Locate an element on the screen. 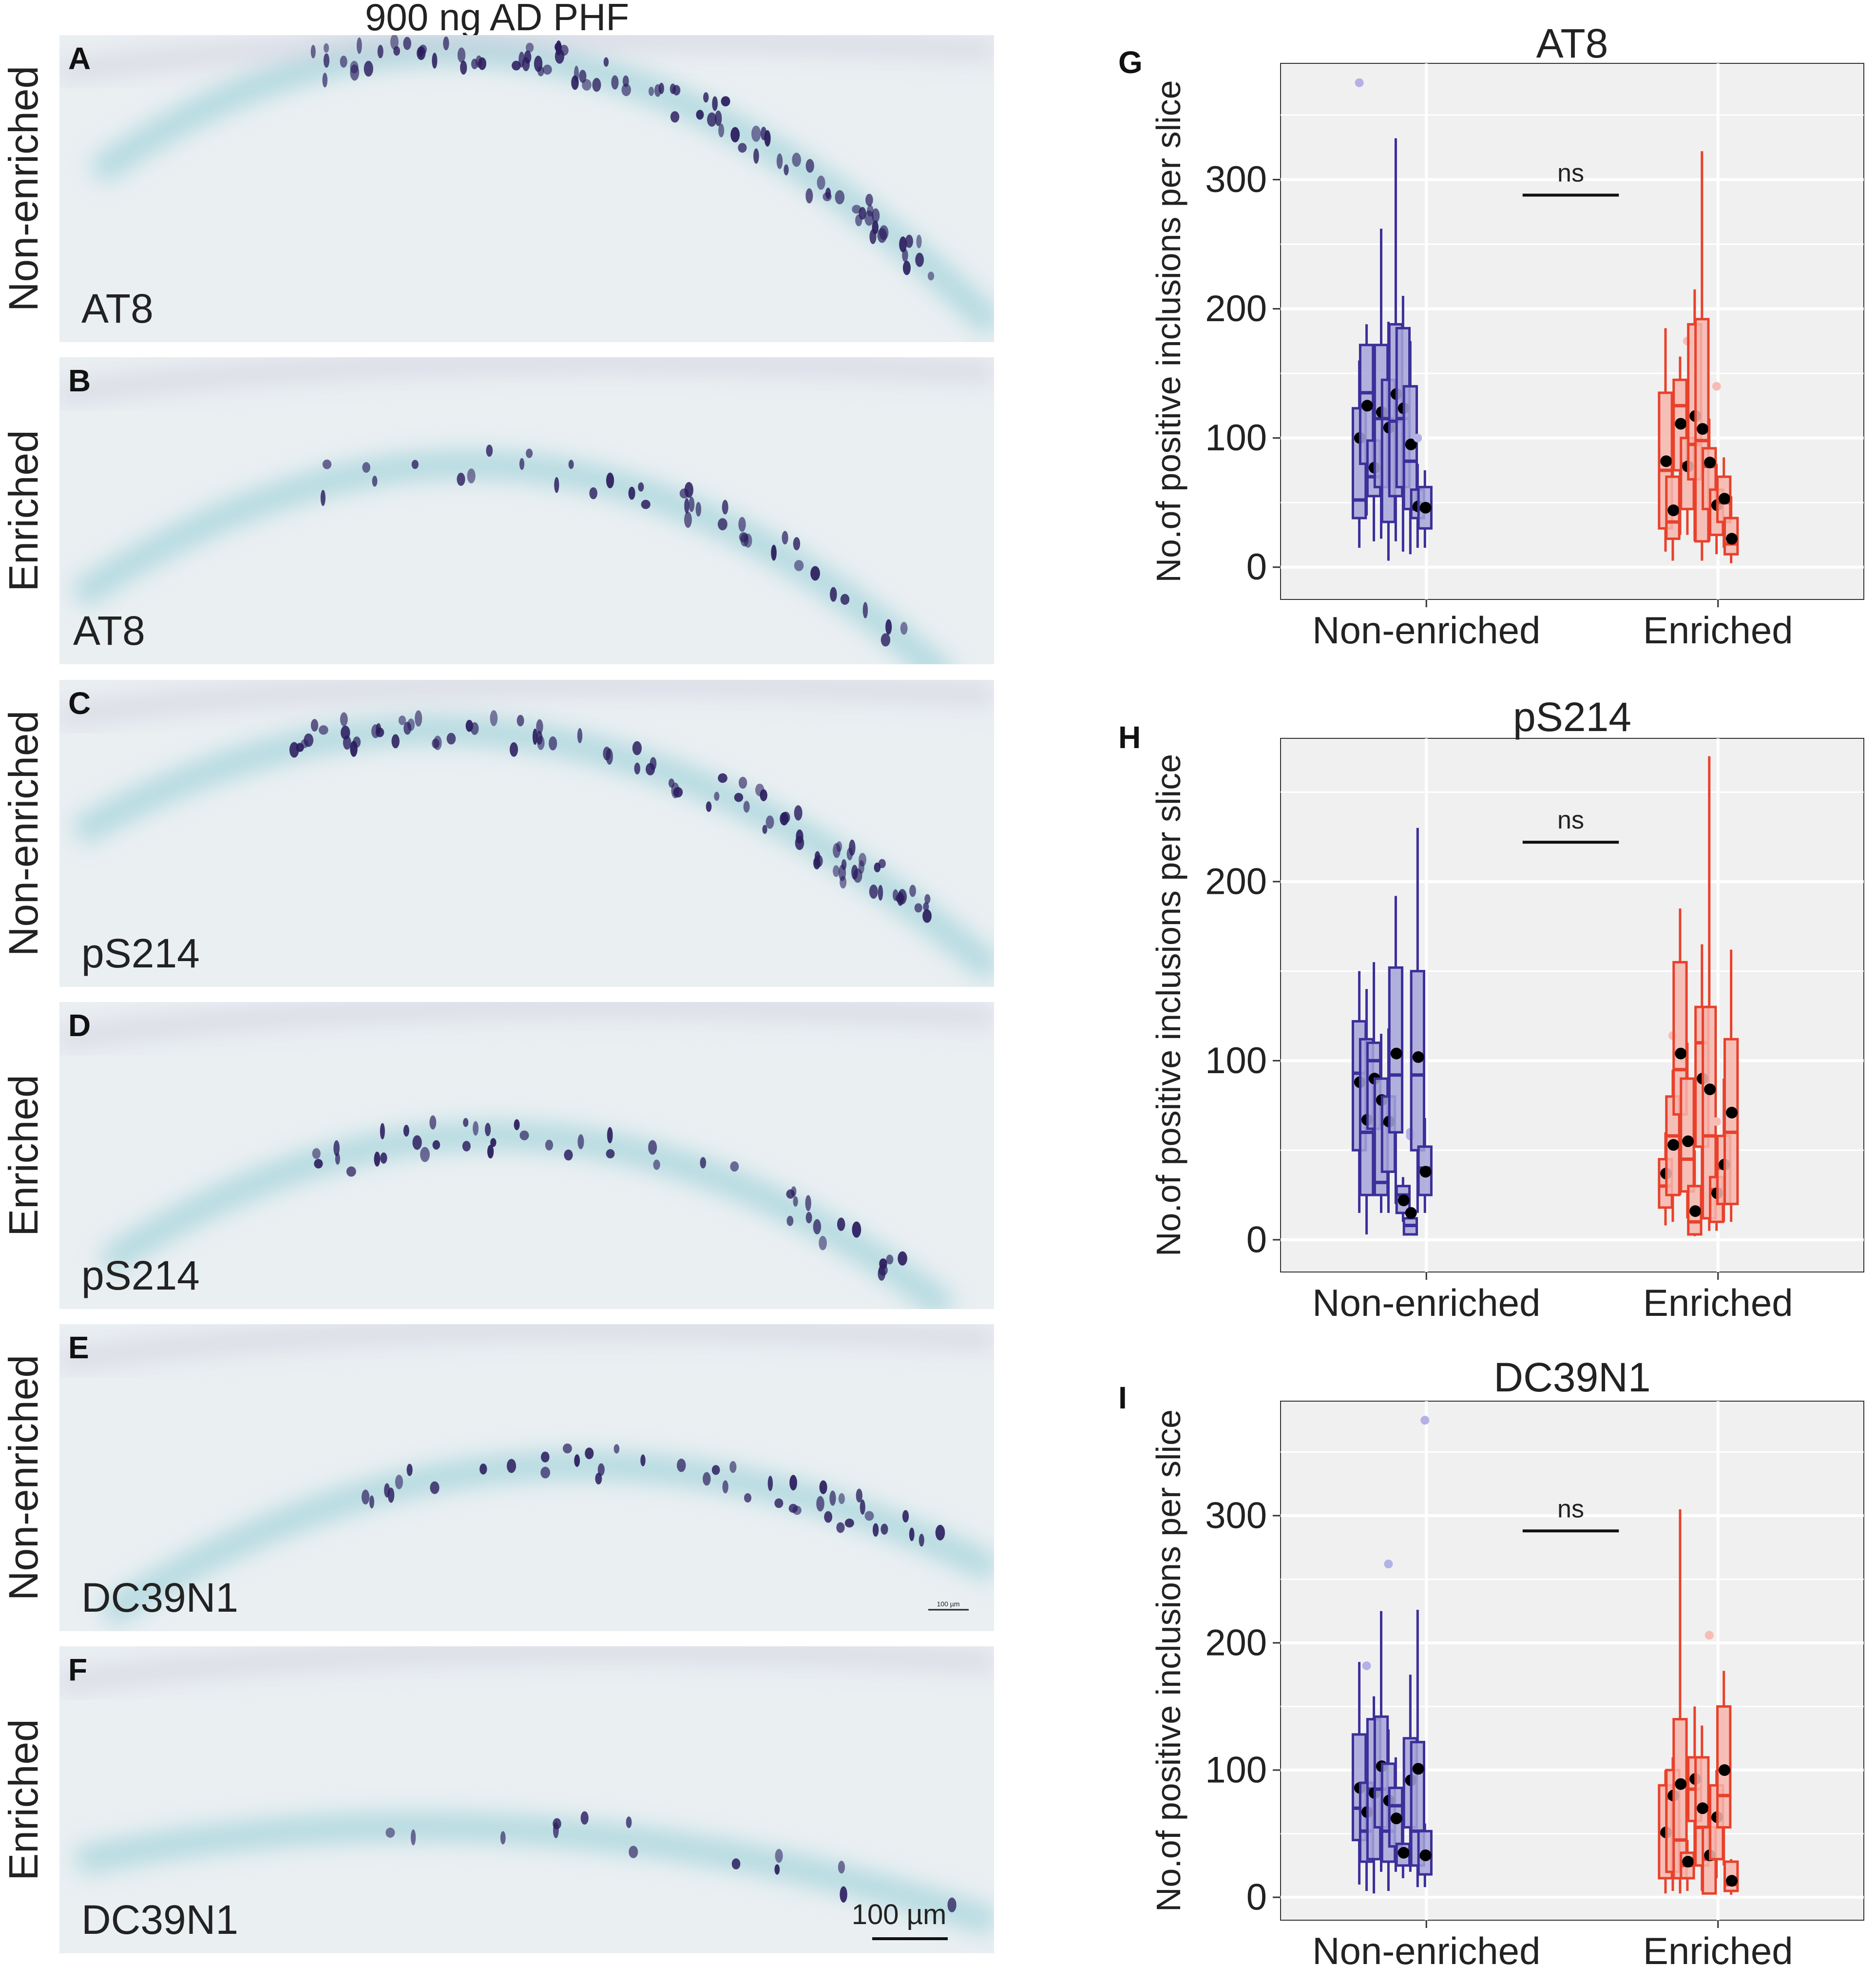 This screenshot has height=1966, width=1876. group-label: Non-enriched is located at coordinates (23, 1477).